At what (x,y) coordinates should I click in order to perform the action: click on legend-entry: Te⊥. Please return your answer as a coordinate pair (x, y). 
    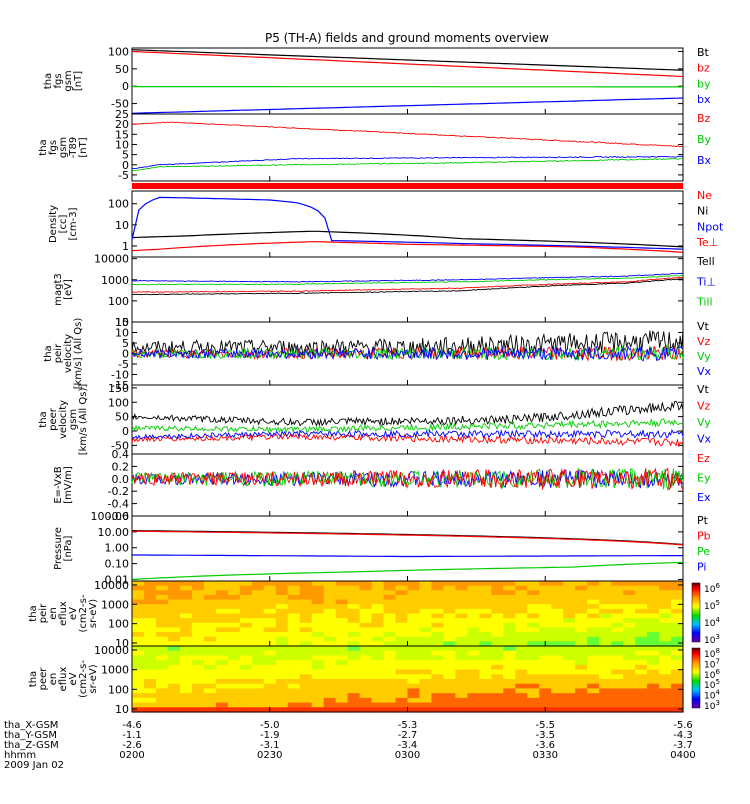
    Looking at the image, I should click on (707, 242).